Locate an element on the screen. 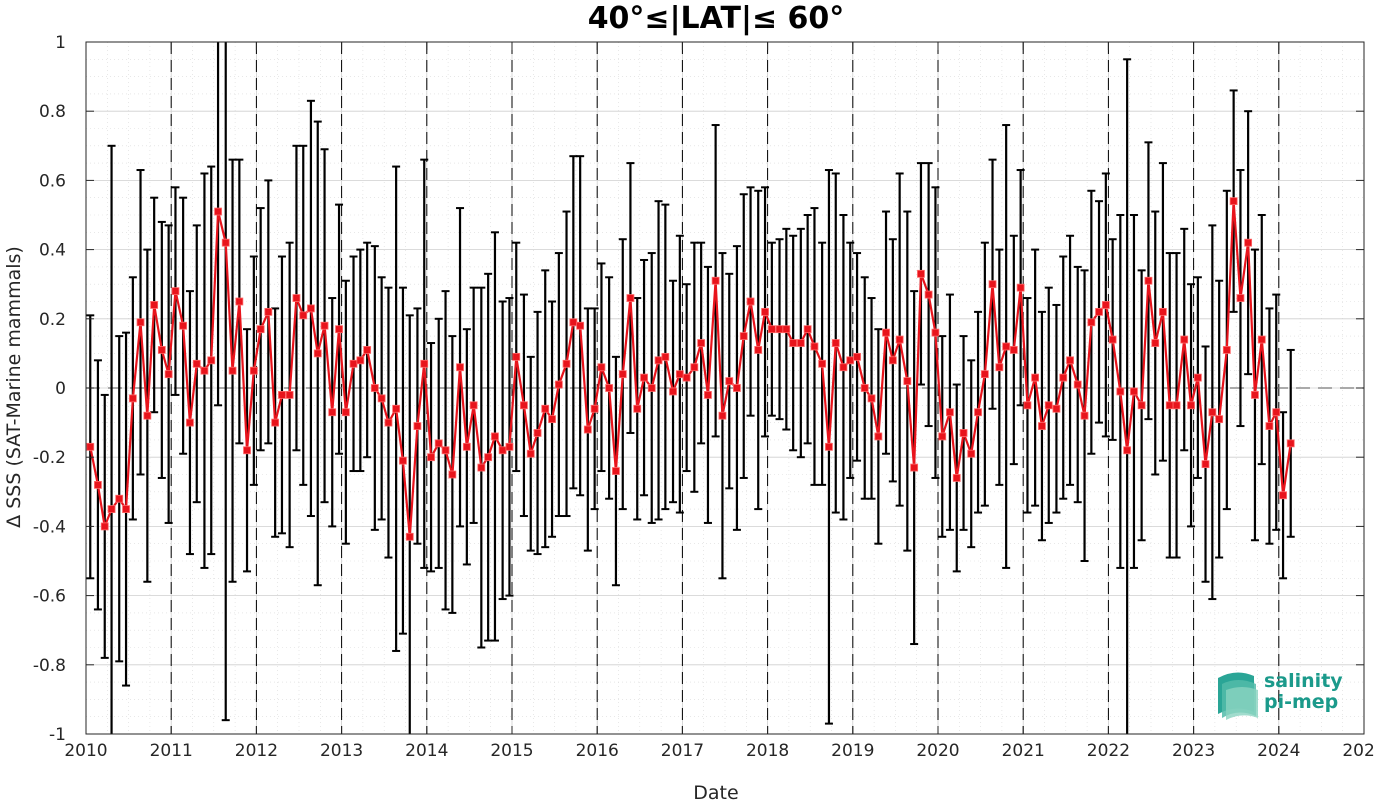 This screenshot has height=801, width=1374. x-tick-label: 2010 is located at coordinates (85, 751).